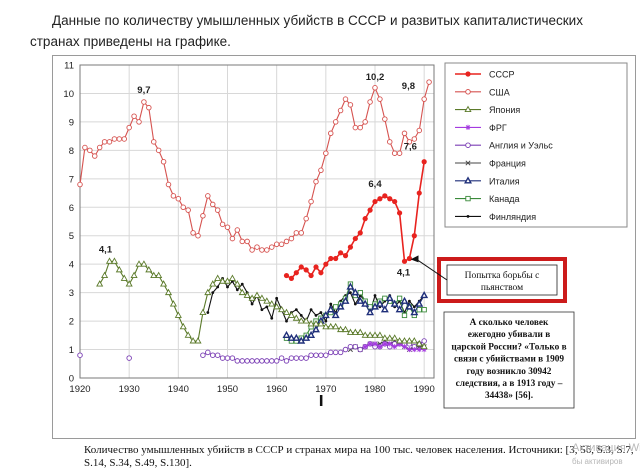  I want to click on quote-line: царской России? «Только в, so click(508, 346).